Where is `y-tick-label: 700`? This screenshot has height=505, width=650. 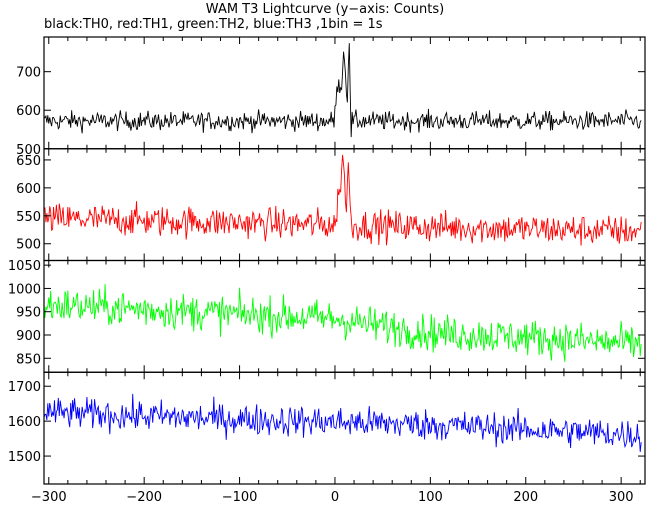
y-tick-label: 700 is located at coordinates (28, 73).